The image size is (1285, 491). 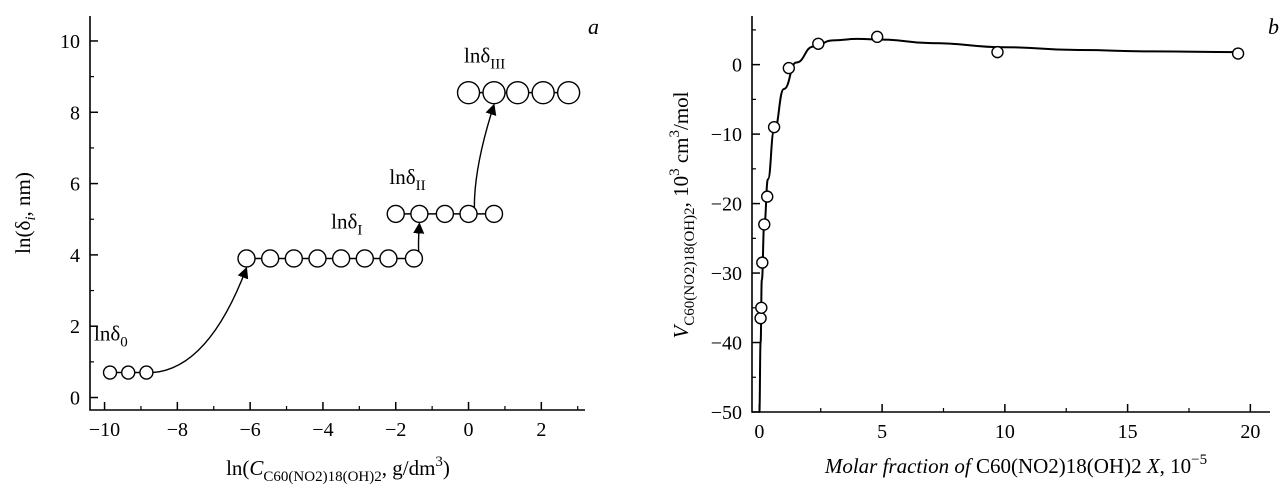 What do you see at coordinates (882, 432) in the screenshot?
I see `panel-b-x-tick-label: 5` at bounding box center [882, 432].